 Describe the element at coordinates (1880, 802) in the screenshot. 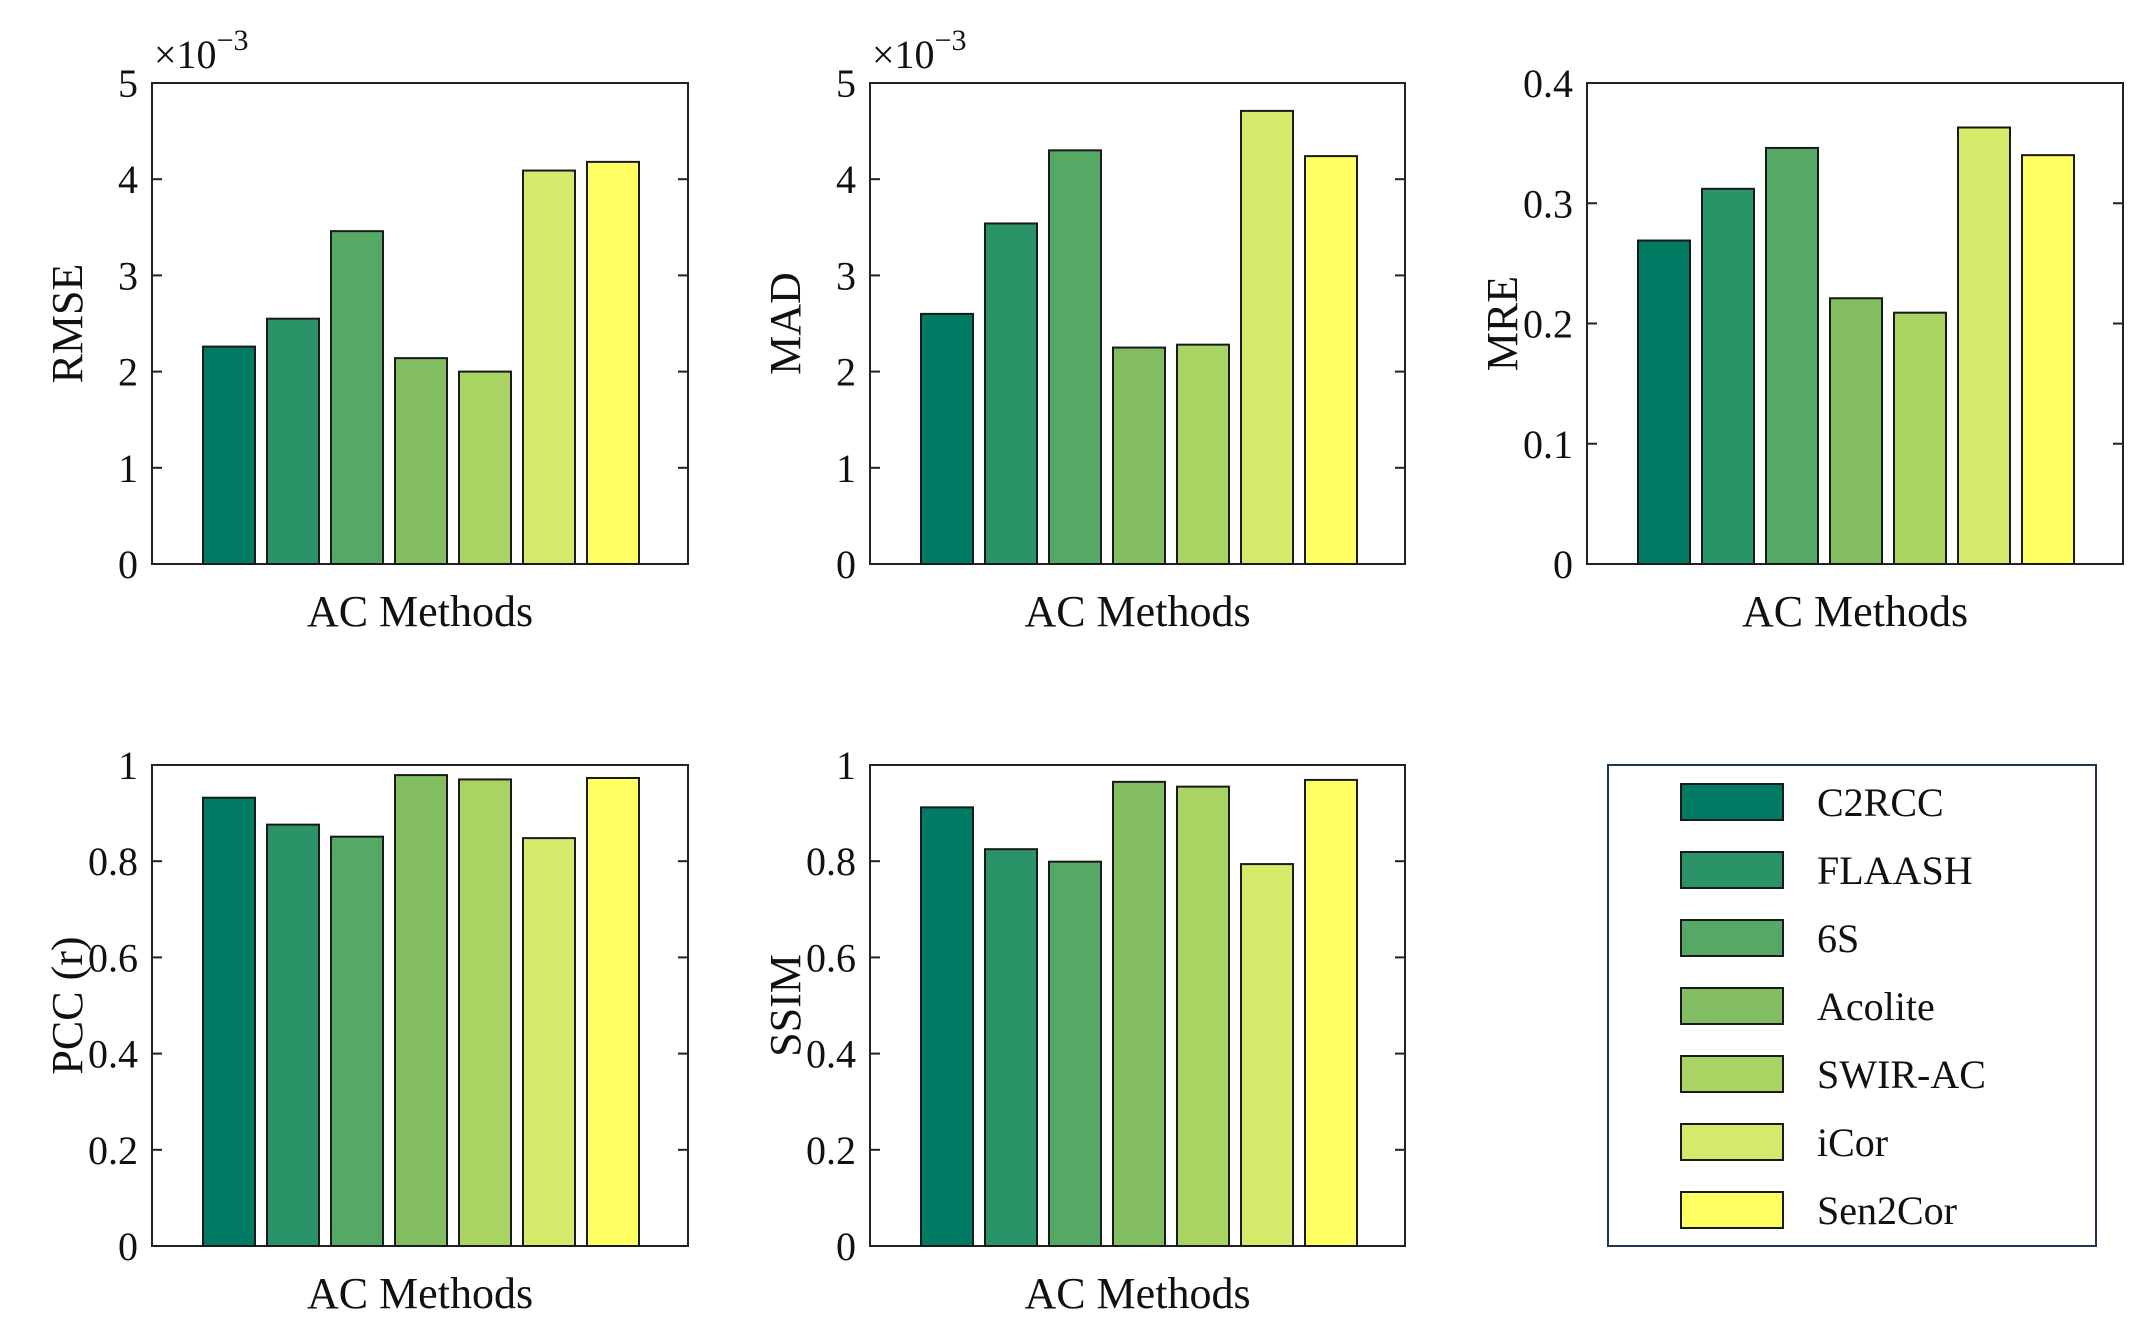

I see `legend-label: C2RCC` at that location.